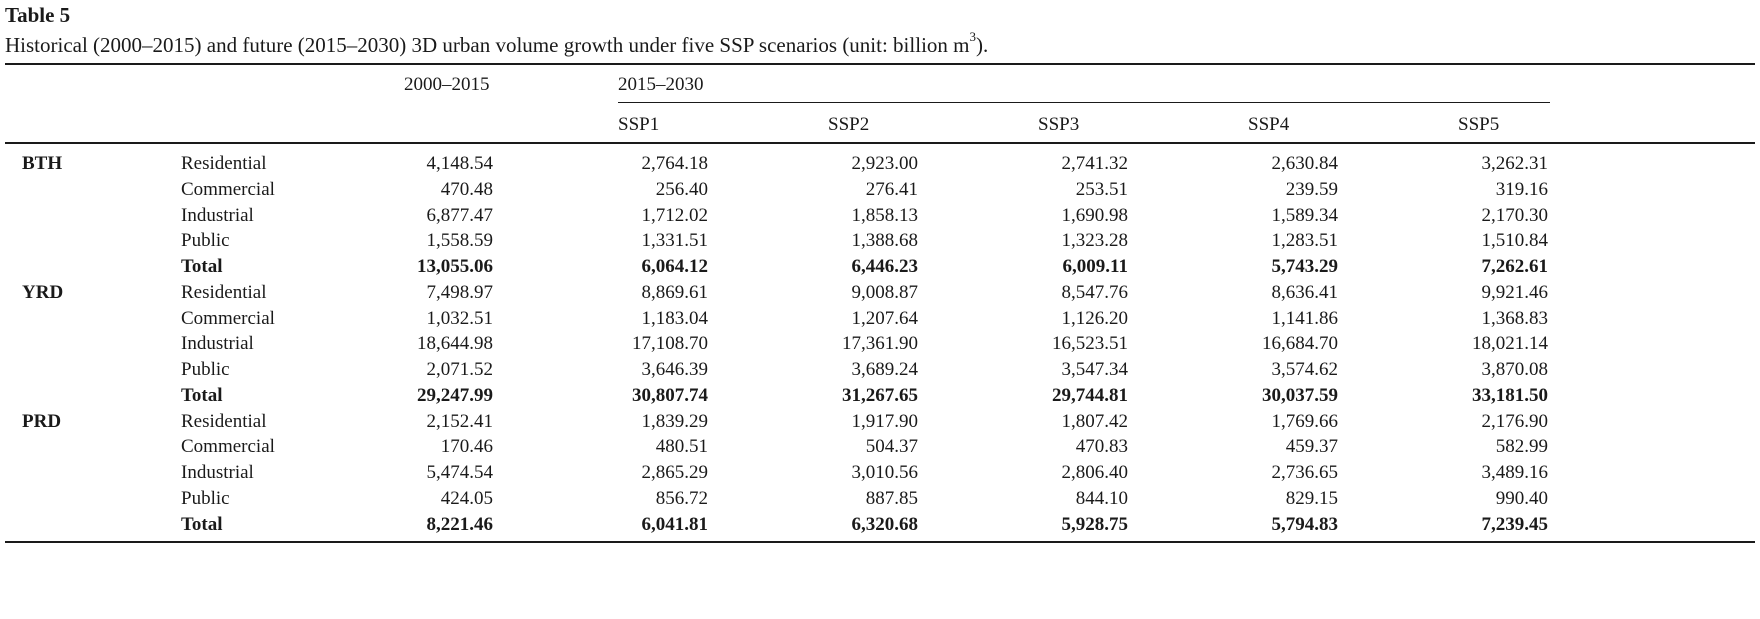  Describe the element at coordinates (675, 318) in the screenshot. I see `table-cell: 1,183.04` at that location.